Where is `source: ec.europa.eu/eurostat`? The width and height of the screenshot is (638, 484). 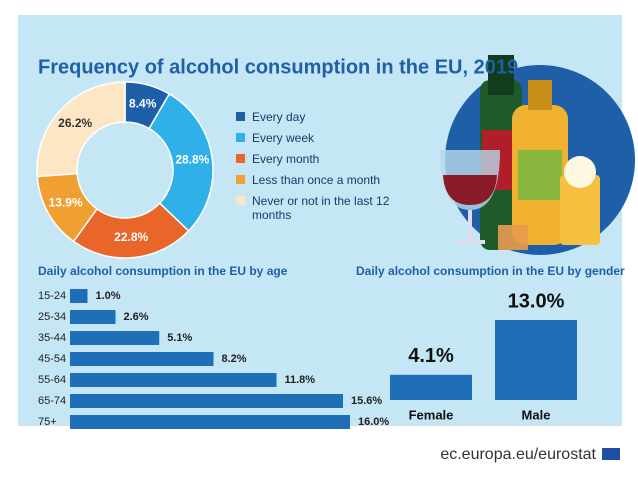
source: ec.europa.eu/eurostat is located at coordinates (518, 454).